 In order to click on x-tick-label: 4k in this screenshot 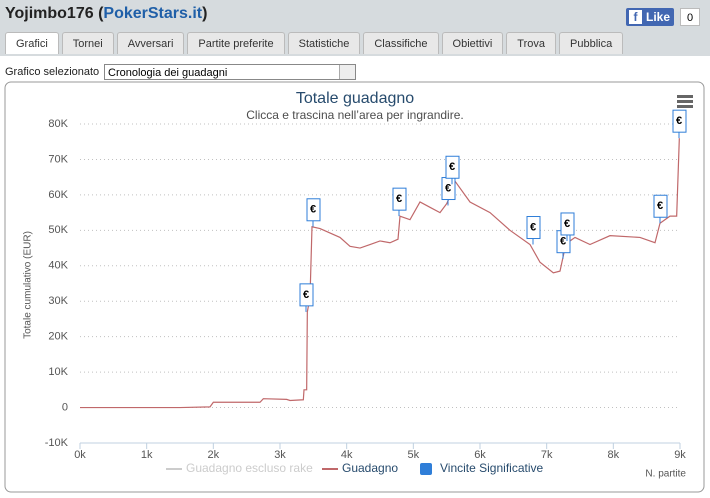, I will do `click(347, 455)`.